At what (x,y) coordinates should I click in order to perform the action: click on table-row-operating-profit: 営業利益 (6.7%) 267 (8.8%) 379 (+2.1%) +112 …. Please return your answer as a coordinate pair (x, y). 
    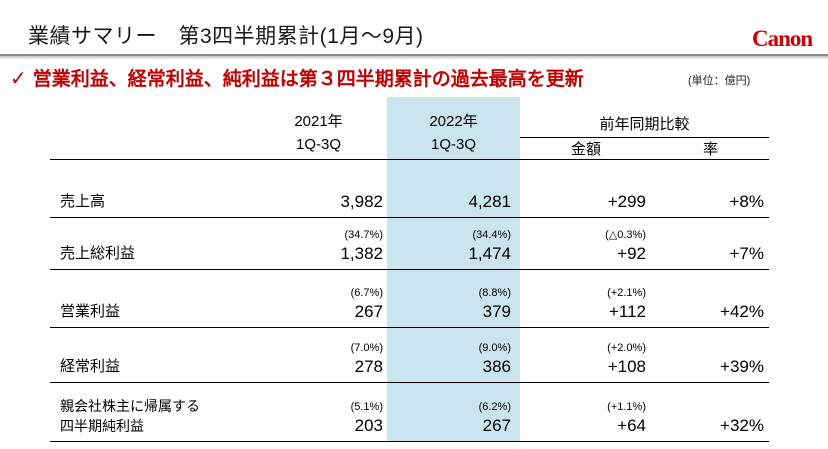
    Looking at the image, I should click on (409, 299).